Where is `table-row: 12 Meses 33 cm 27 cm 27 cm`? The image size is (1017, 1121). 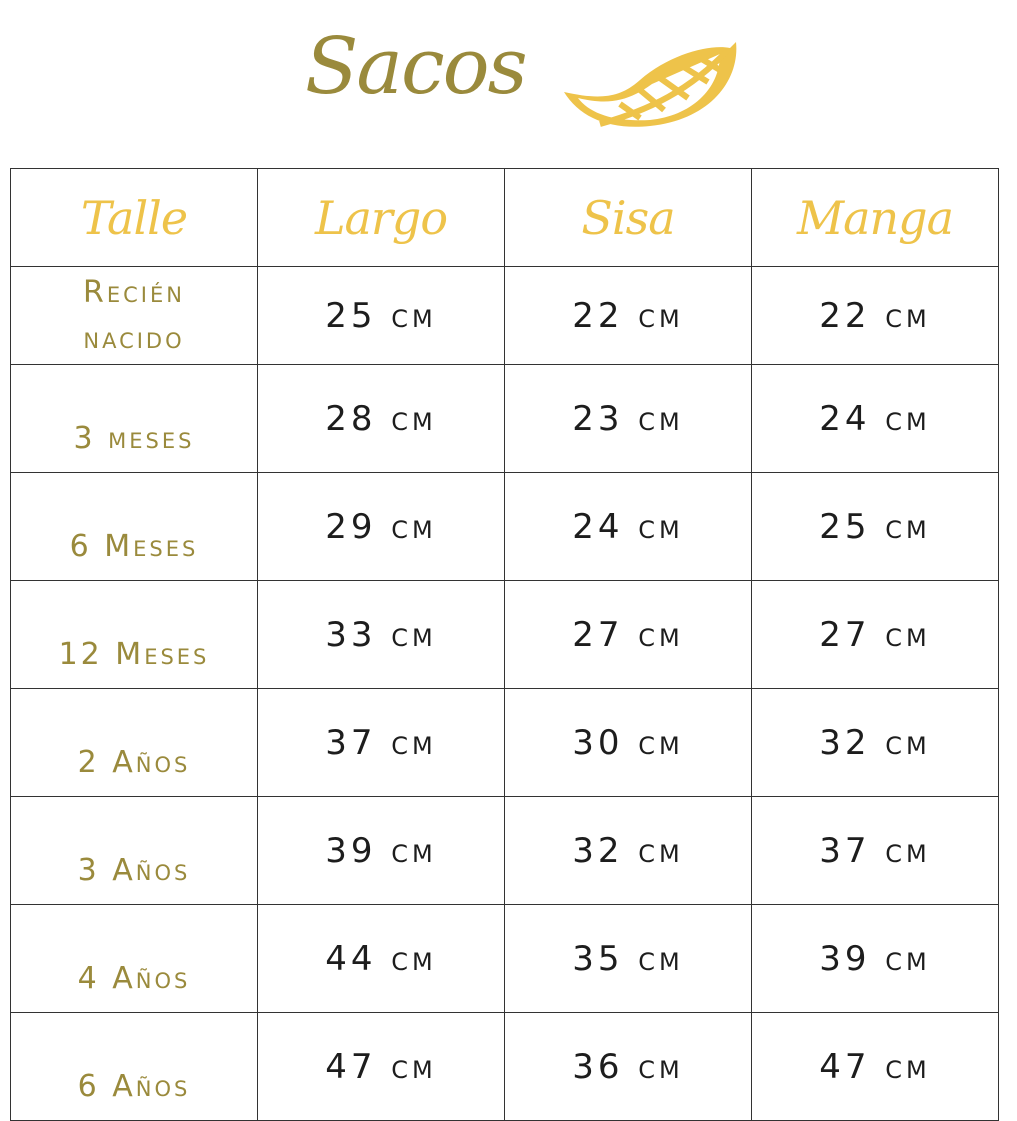
table-row: 12 Meses 33 cm 27 cm 27 cm is located at coordinates (504, 634).